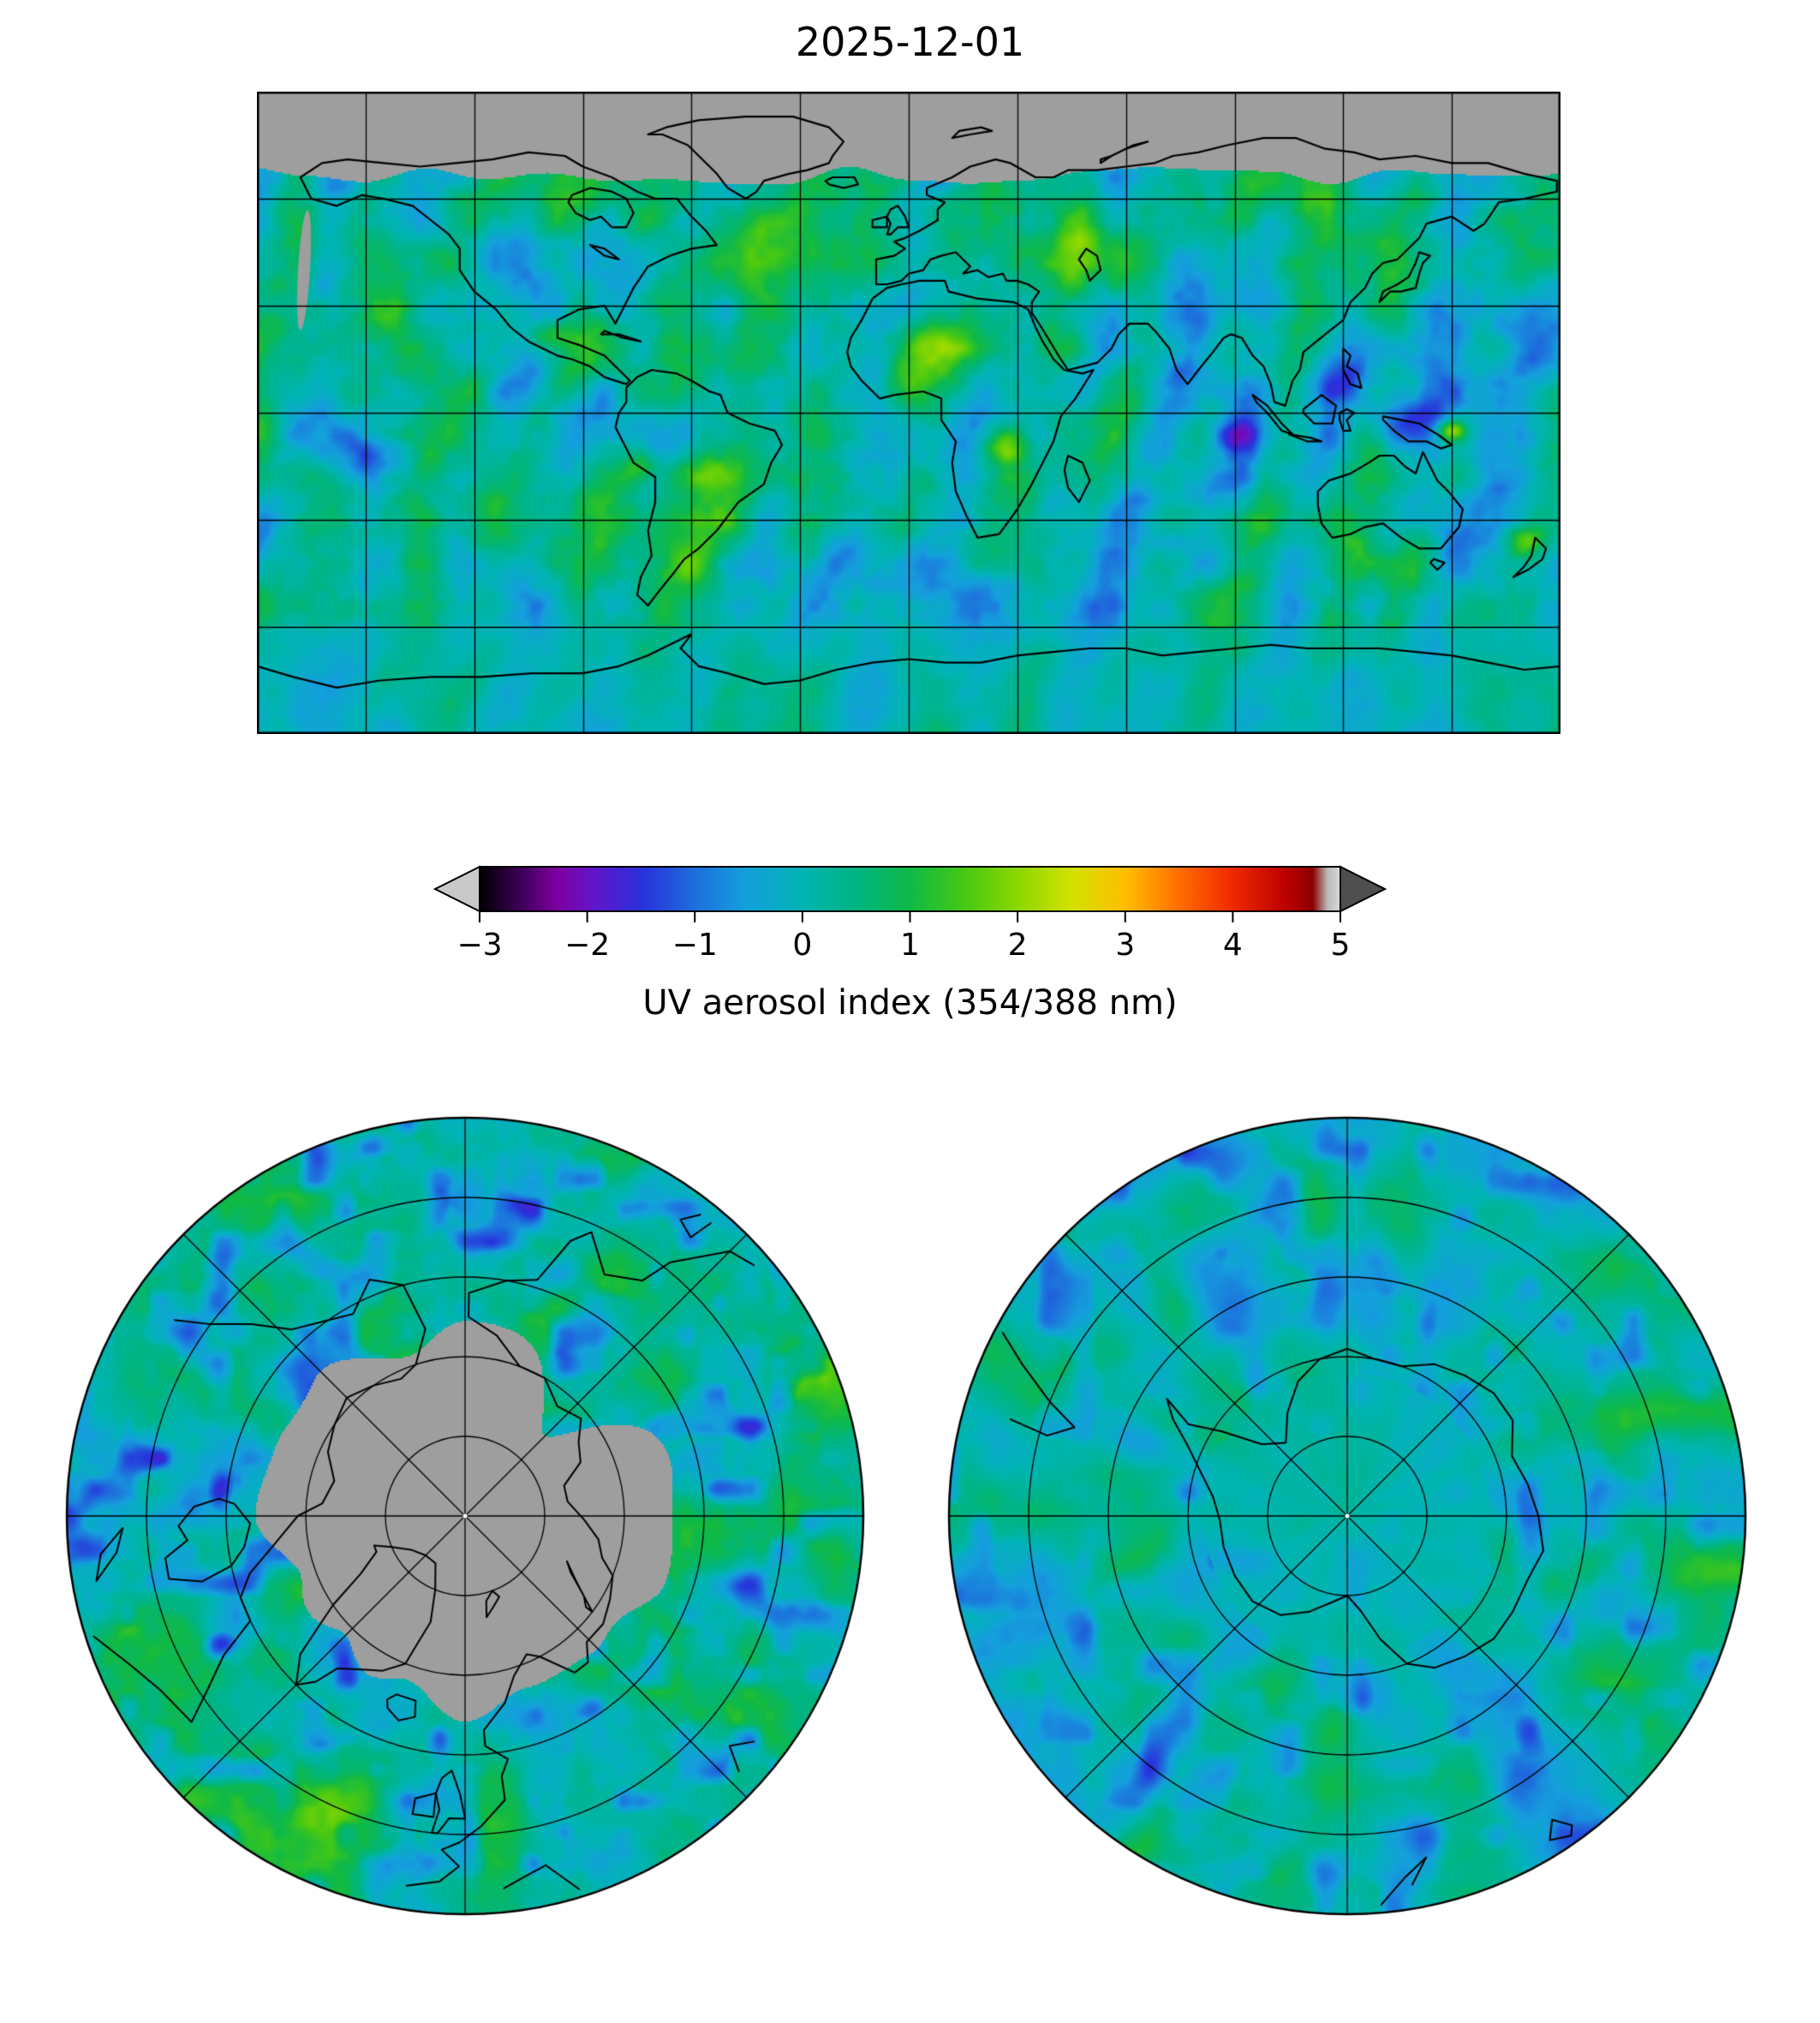 The height and width of the screenshot is (2023, 1820). Describe the element at coordinates (1363, 889) in the screenshot. I see `colorbar-over-arrow` at that location.